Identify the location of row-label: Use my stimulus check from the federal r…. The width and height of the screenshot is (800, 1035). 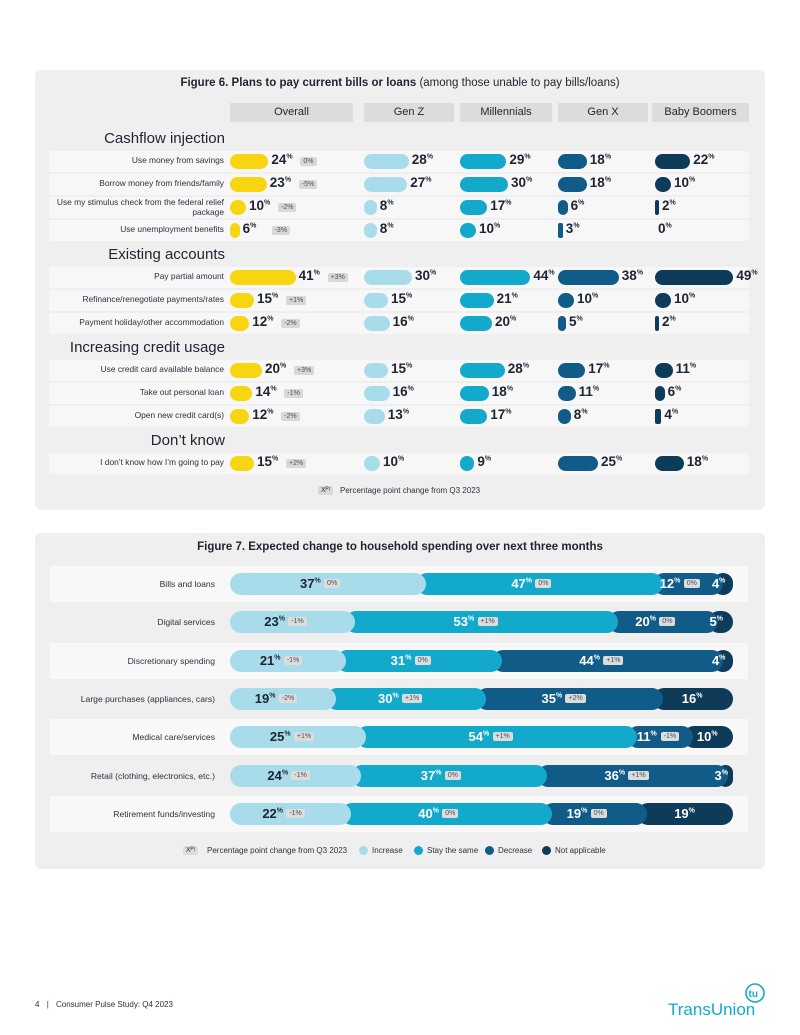
(140, 207).